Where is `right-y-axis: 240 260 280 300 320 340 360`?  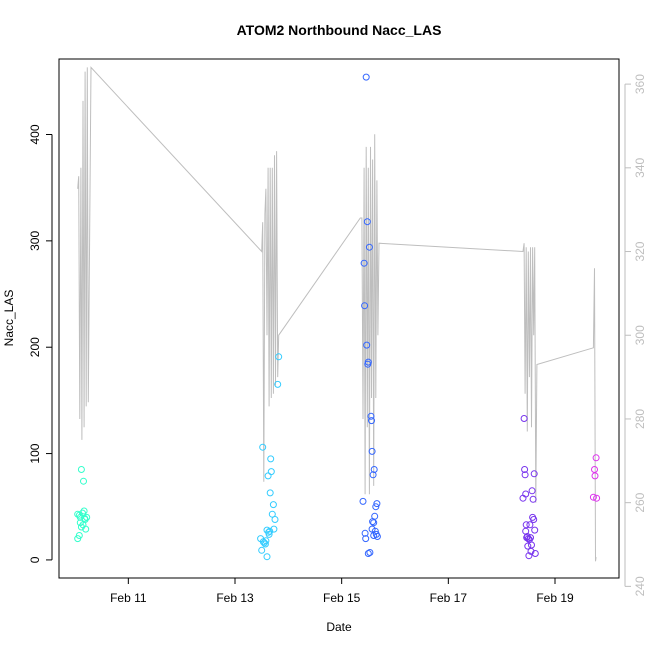 right-y-axis: 240 260 280 300 320 340 360 is located at coordinates (635, 335).